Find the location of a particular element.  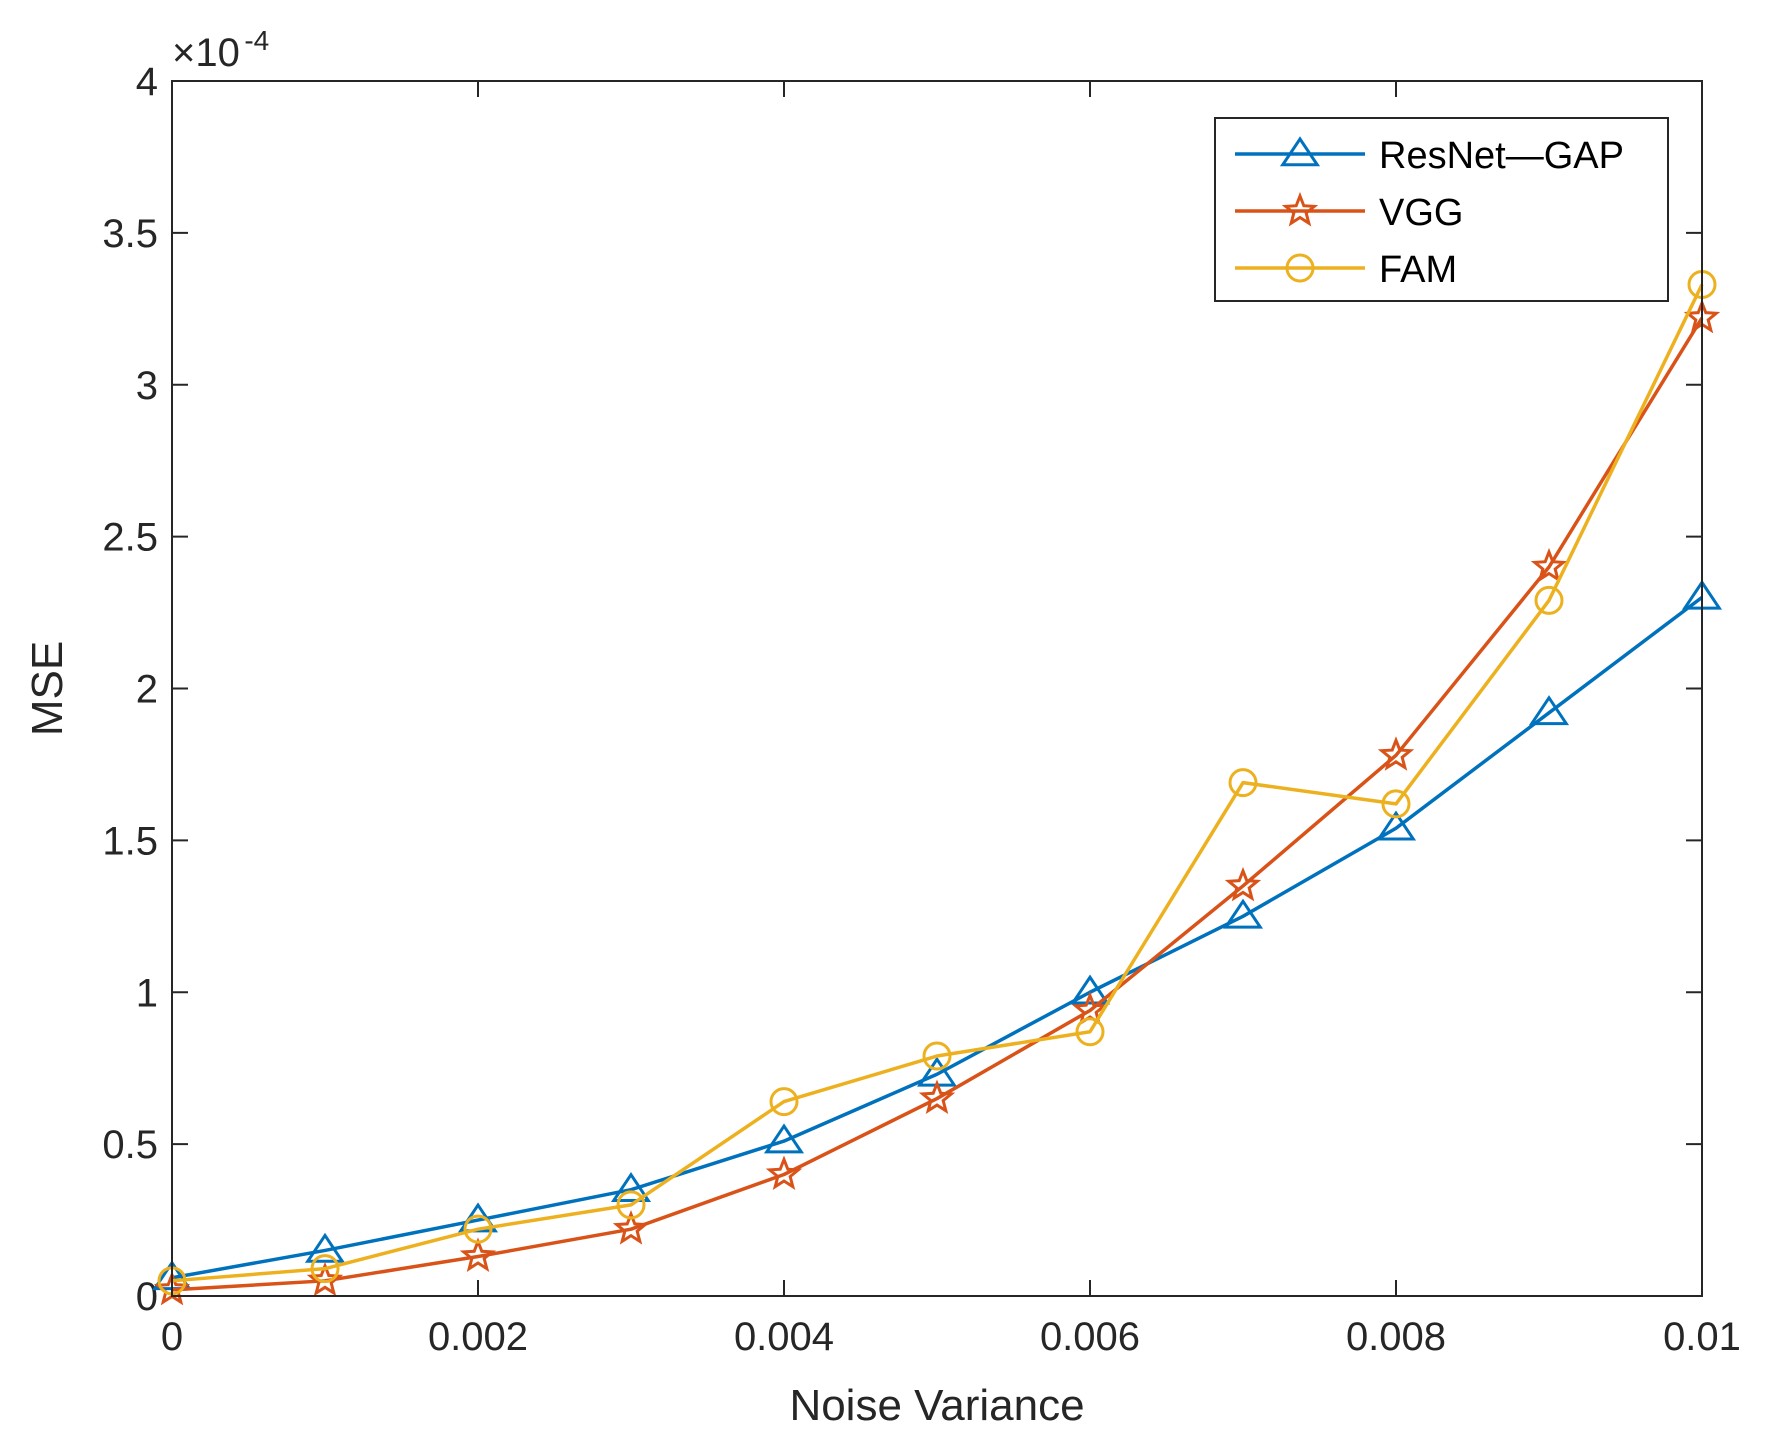

legend: ResNet—GAP VGG FAM is located at coordinates (1441, 209).